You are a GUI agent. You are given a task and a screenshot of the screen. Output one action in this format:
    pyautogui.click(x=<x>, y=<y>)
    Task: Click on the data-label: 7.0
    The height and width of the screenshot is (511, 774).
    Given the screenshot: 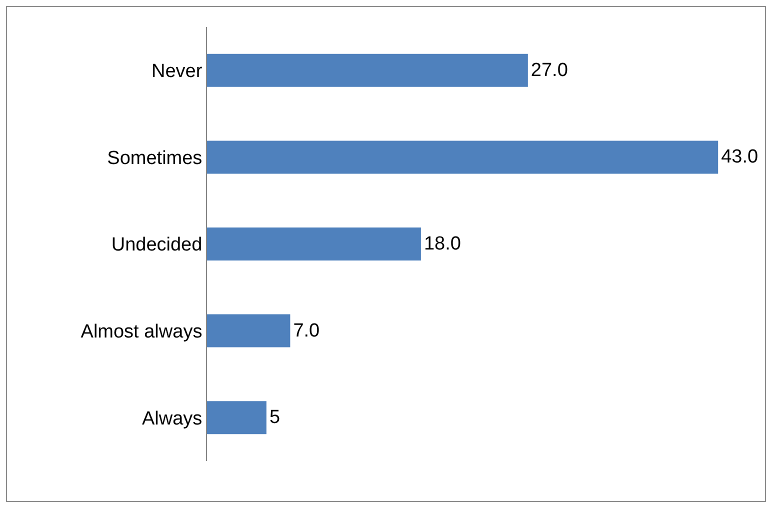 What is the action you would take?
    pyautogui.click(x=306, y=331)
    